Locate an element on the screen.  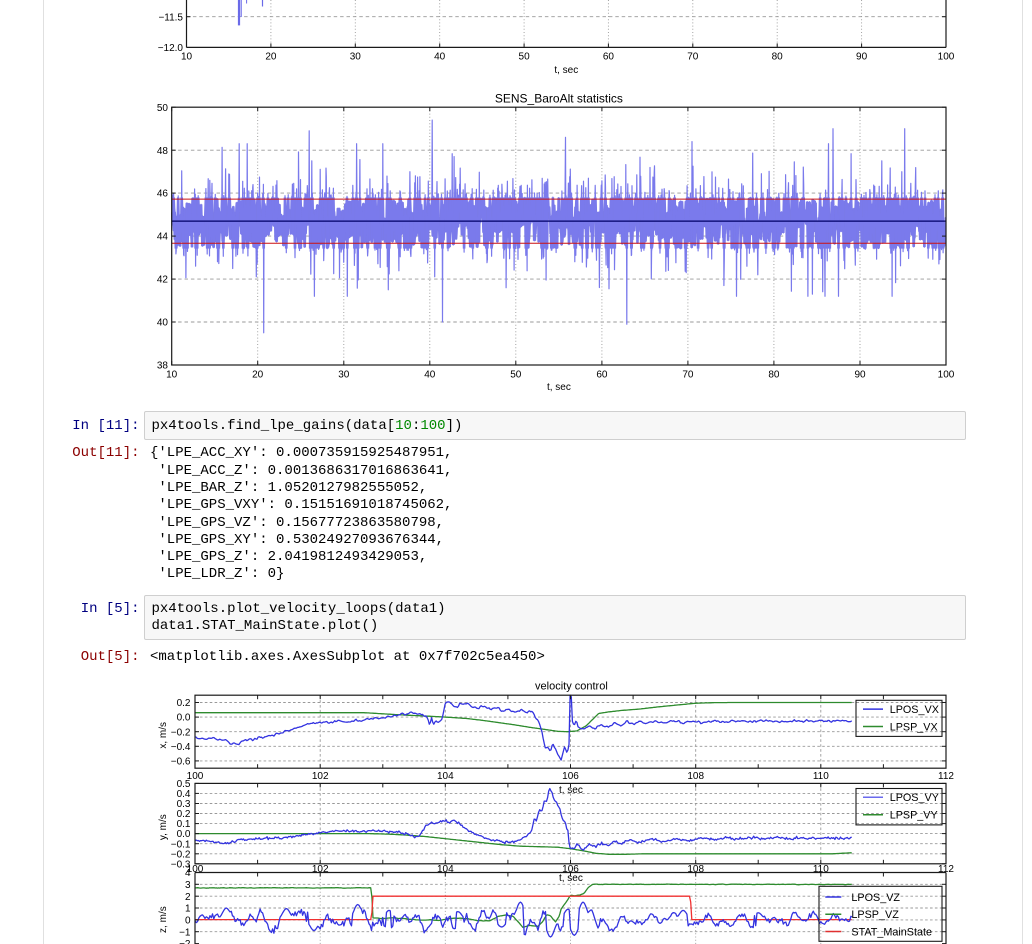
svg-text: LPSP_VY is located at coordinates (914, 816).